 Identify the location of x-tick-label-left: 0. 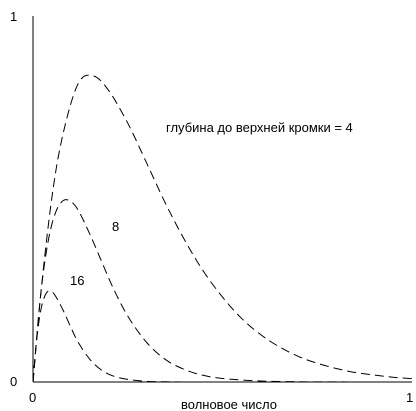
(32, 397).